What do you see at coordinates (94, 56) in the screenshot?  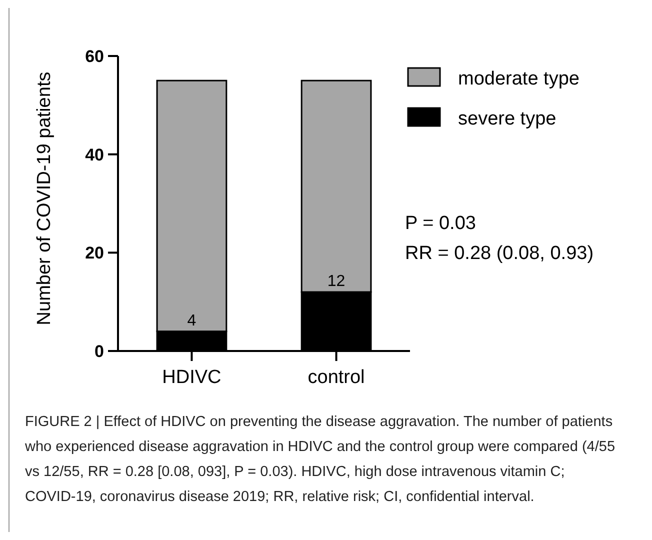 I see `y-tick-label: 60` at bounding box center [94, 56].